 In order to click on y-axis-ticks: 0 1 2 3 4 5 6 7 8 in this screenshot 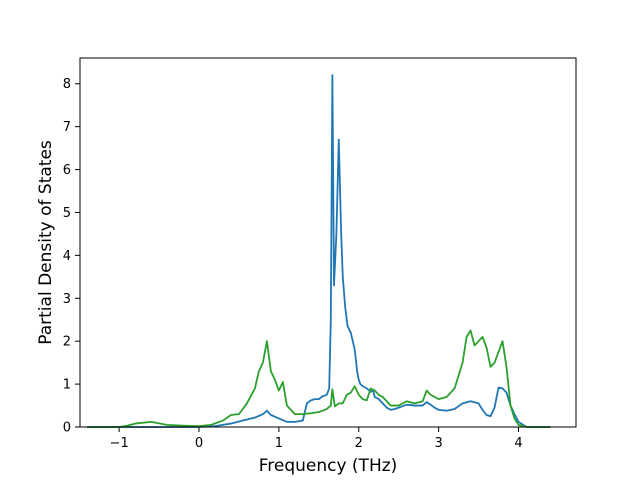, I will do `click(71, 256)`.